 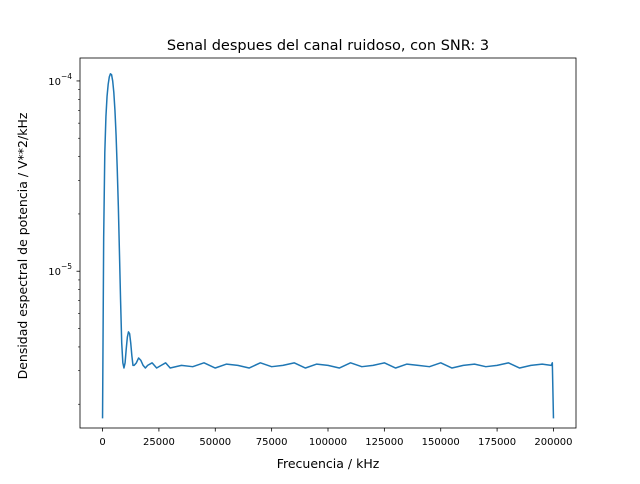 What do you see at coordinates (328, 463) in the screenshot?
I see `x-axis-label: Frecuencia / kHz` at bounding box center [328, 463].